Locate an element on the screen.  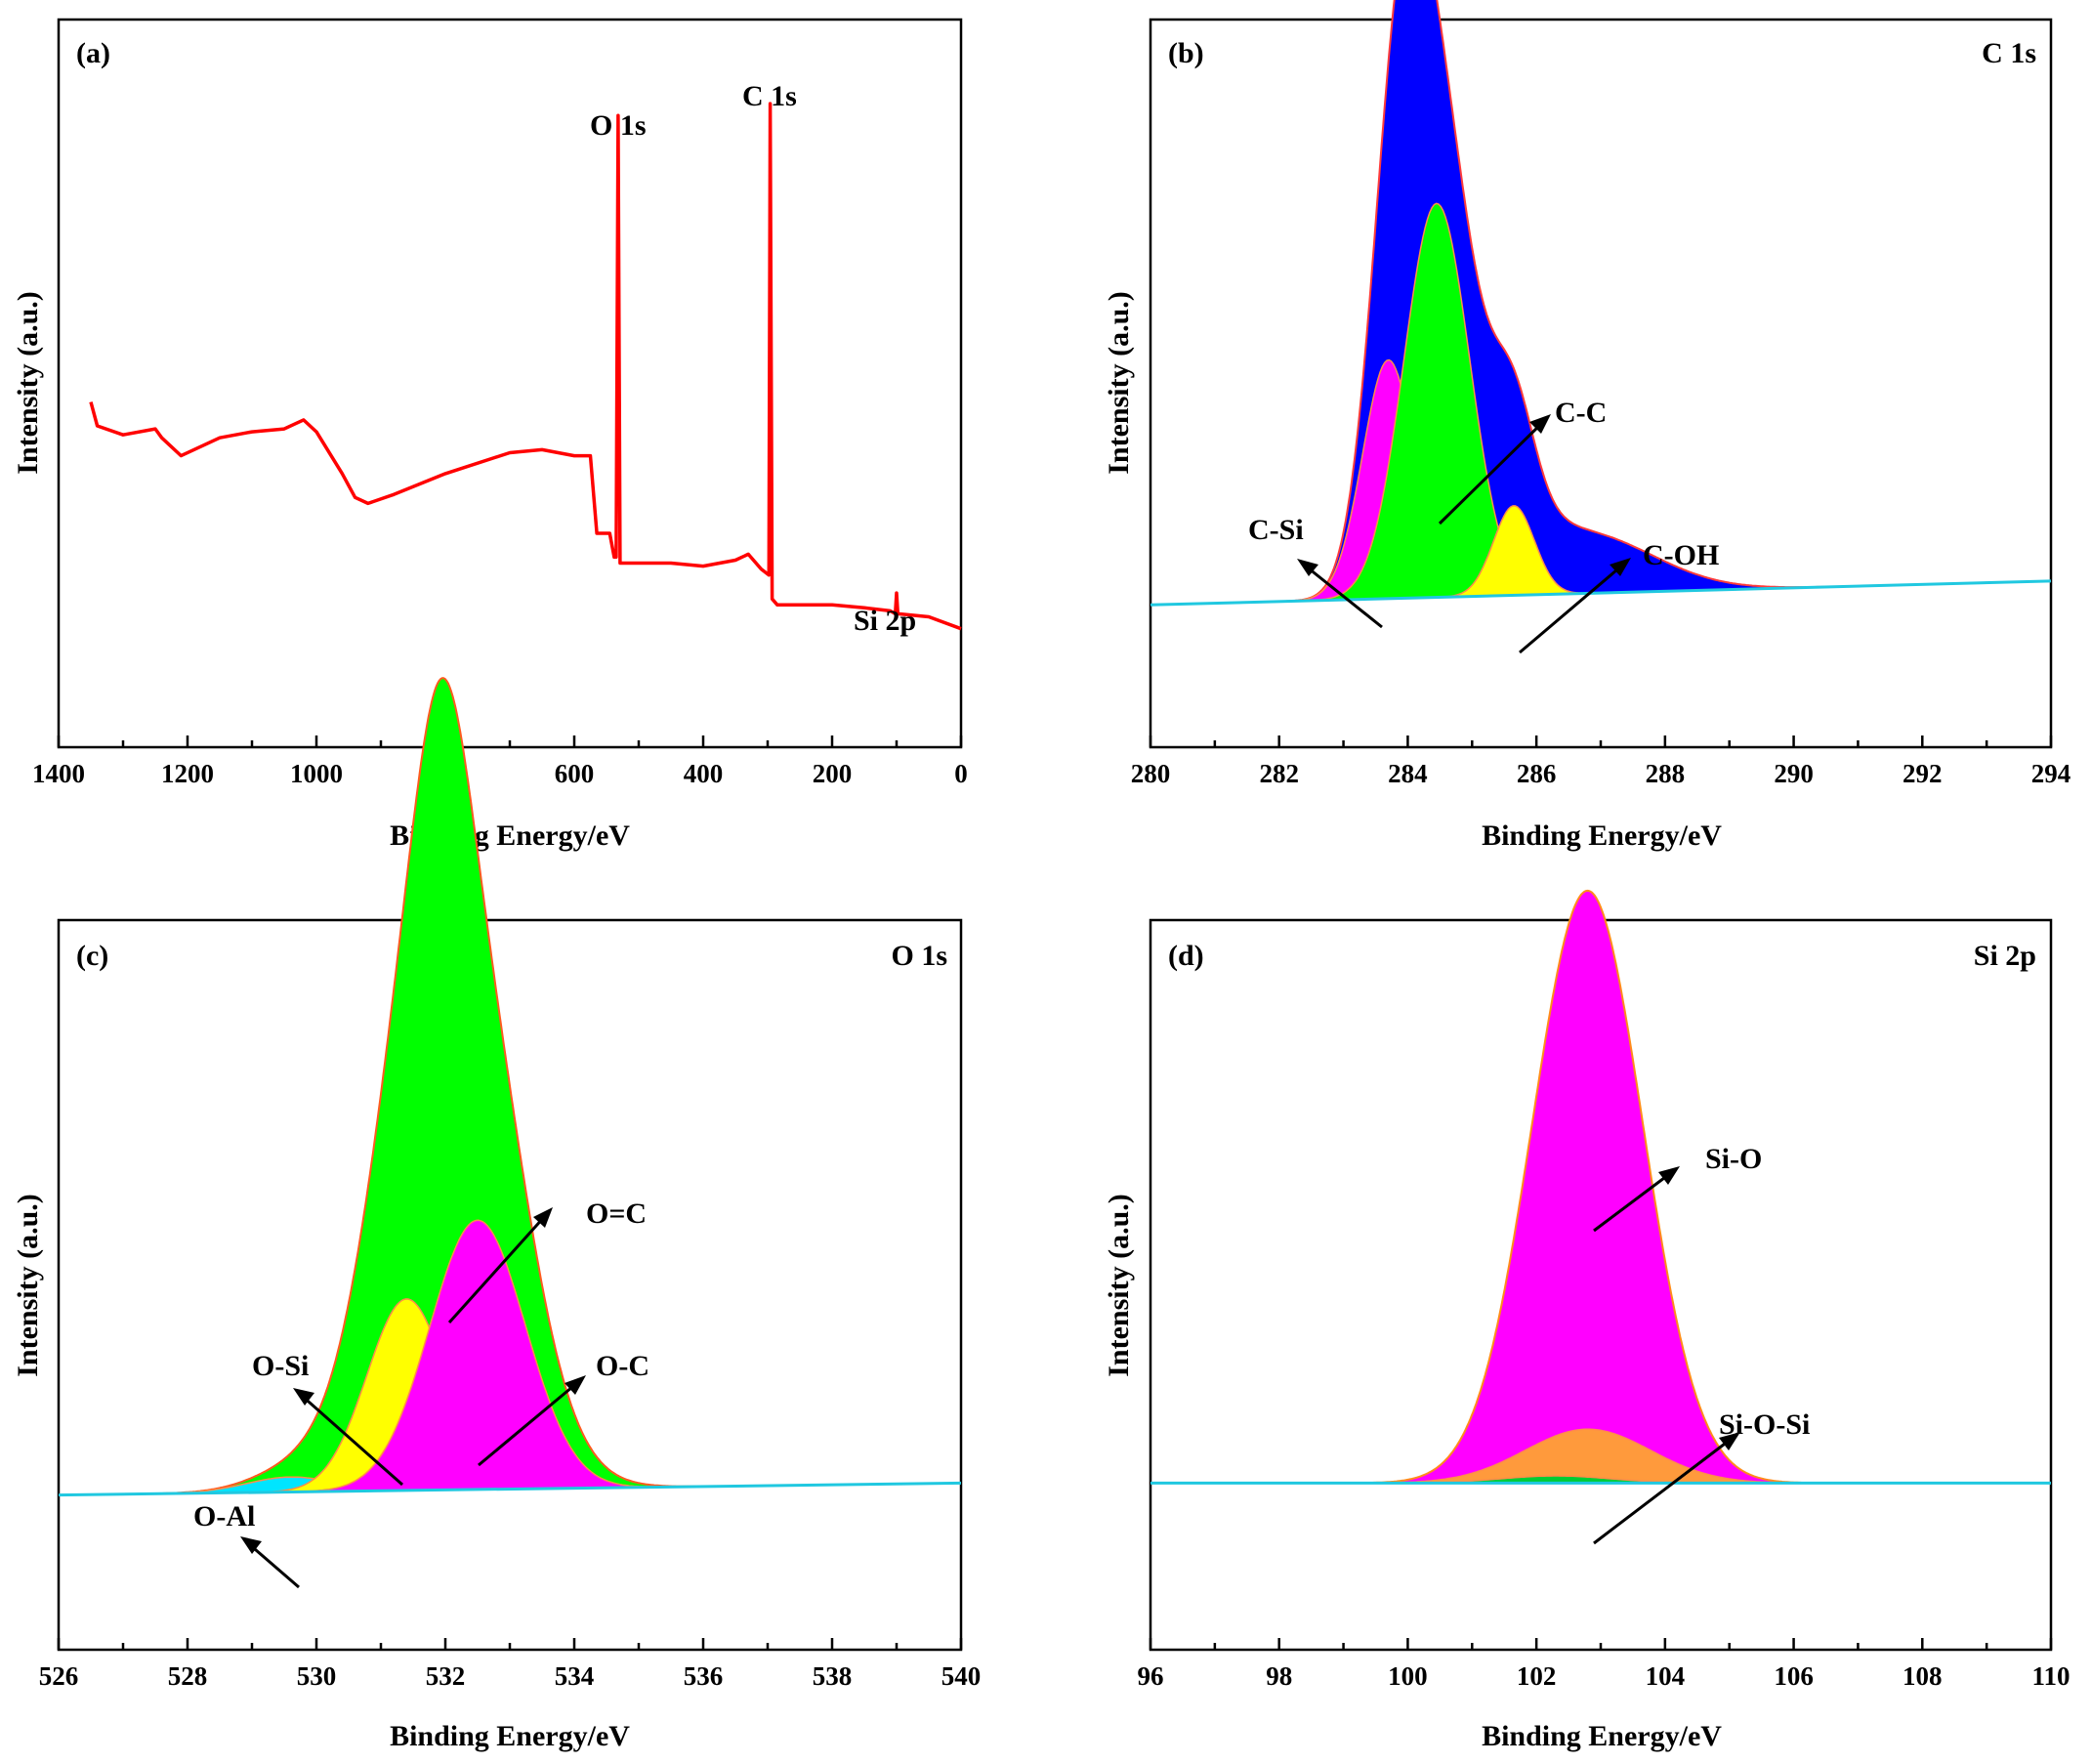
arrow-c-oh is located at coordinates (1571, 608).